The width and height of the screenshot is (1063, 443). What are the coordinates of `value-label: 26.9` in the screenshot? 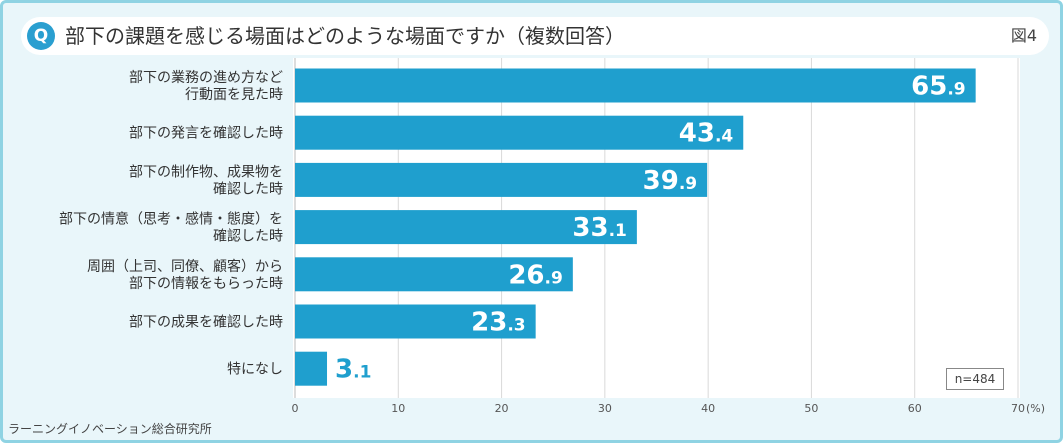 It's located at (535, 275).